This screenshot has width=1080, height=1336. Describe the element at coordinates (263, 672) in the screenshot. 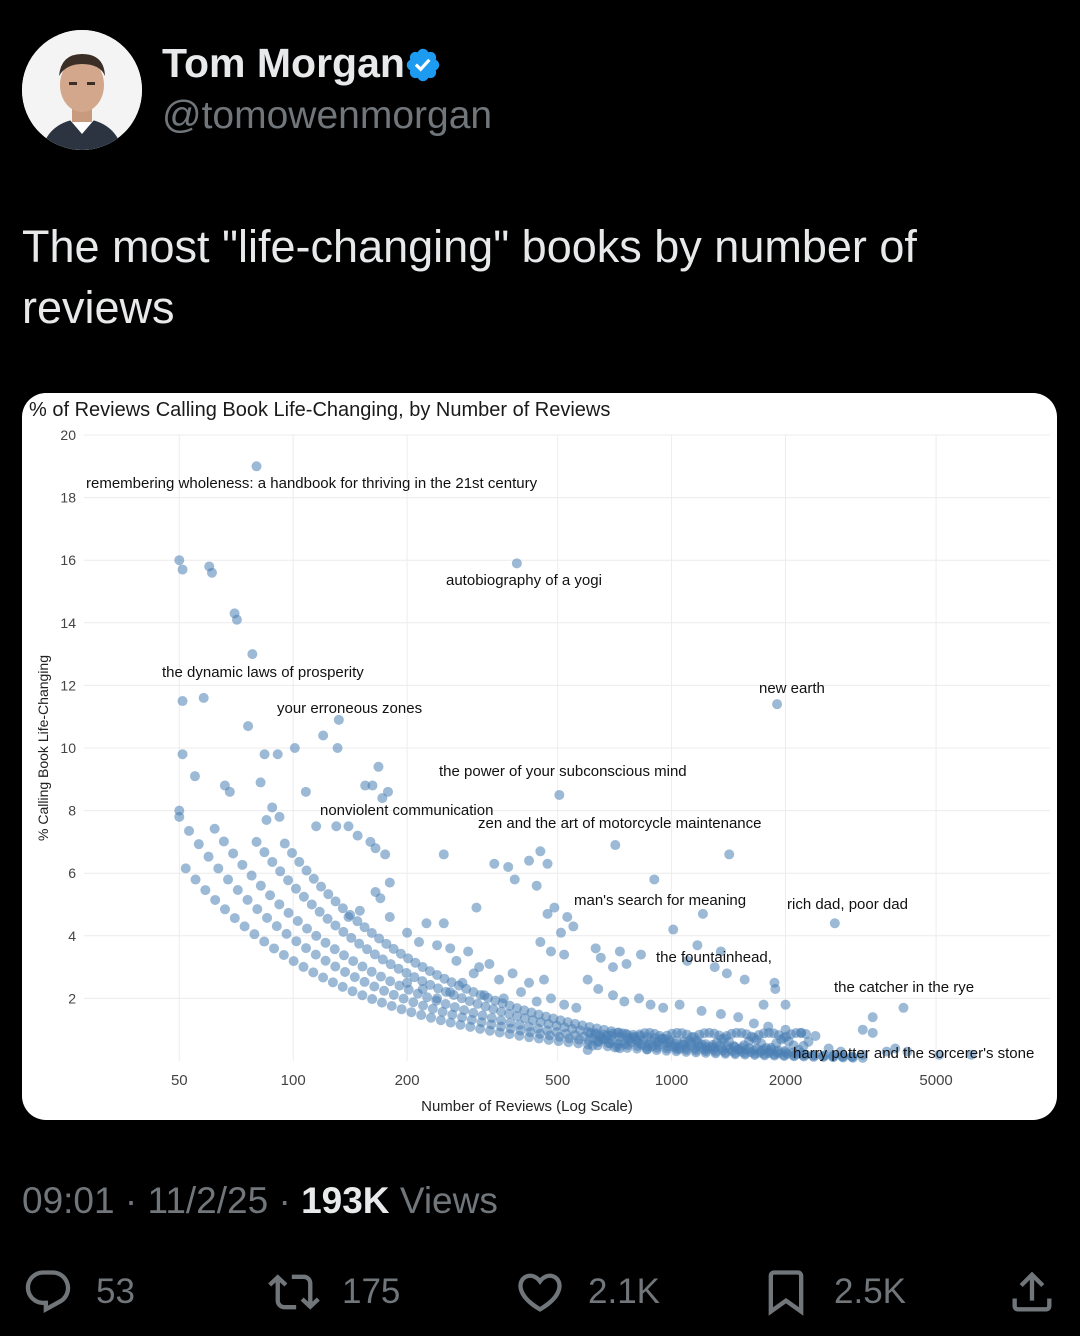

I see `point-label: the dynamic laws of prosperity` at that location.